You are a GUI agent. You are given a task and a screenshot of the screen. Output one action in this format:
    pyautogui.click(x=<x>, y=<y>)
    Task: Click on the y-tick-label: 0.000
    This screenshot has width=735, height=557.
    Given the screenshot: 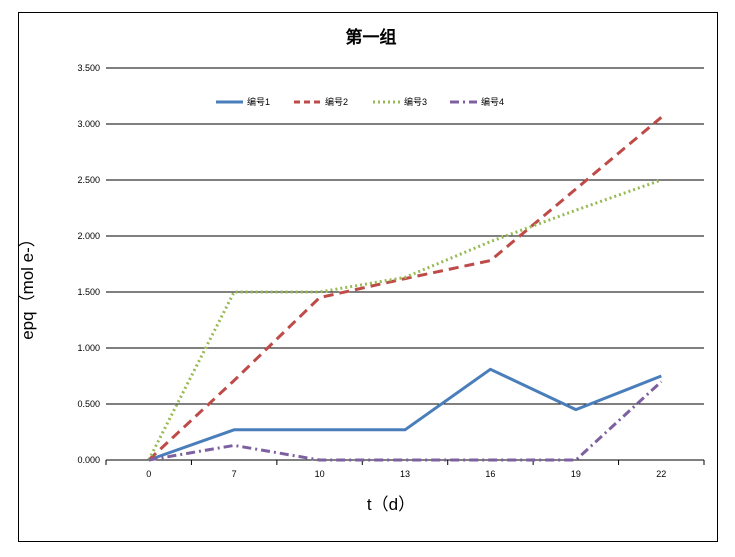 What is the action you would take?
    pyautogui.click(x=88, y=460)
    